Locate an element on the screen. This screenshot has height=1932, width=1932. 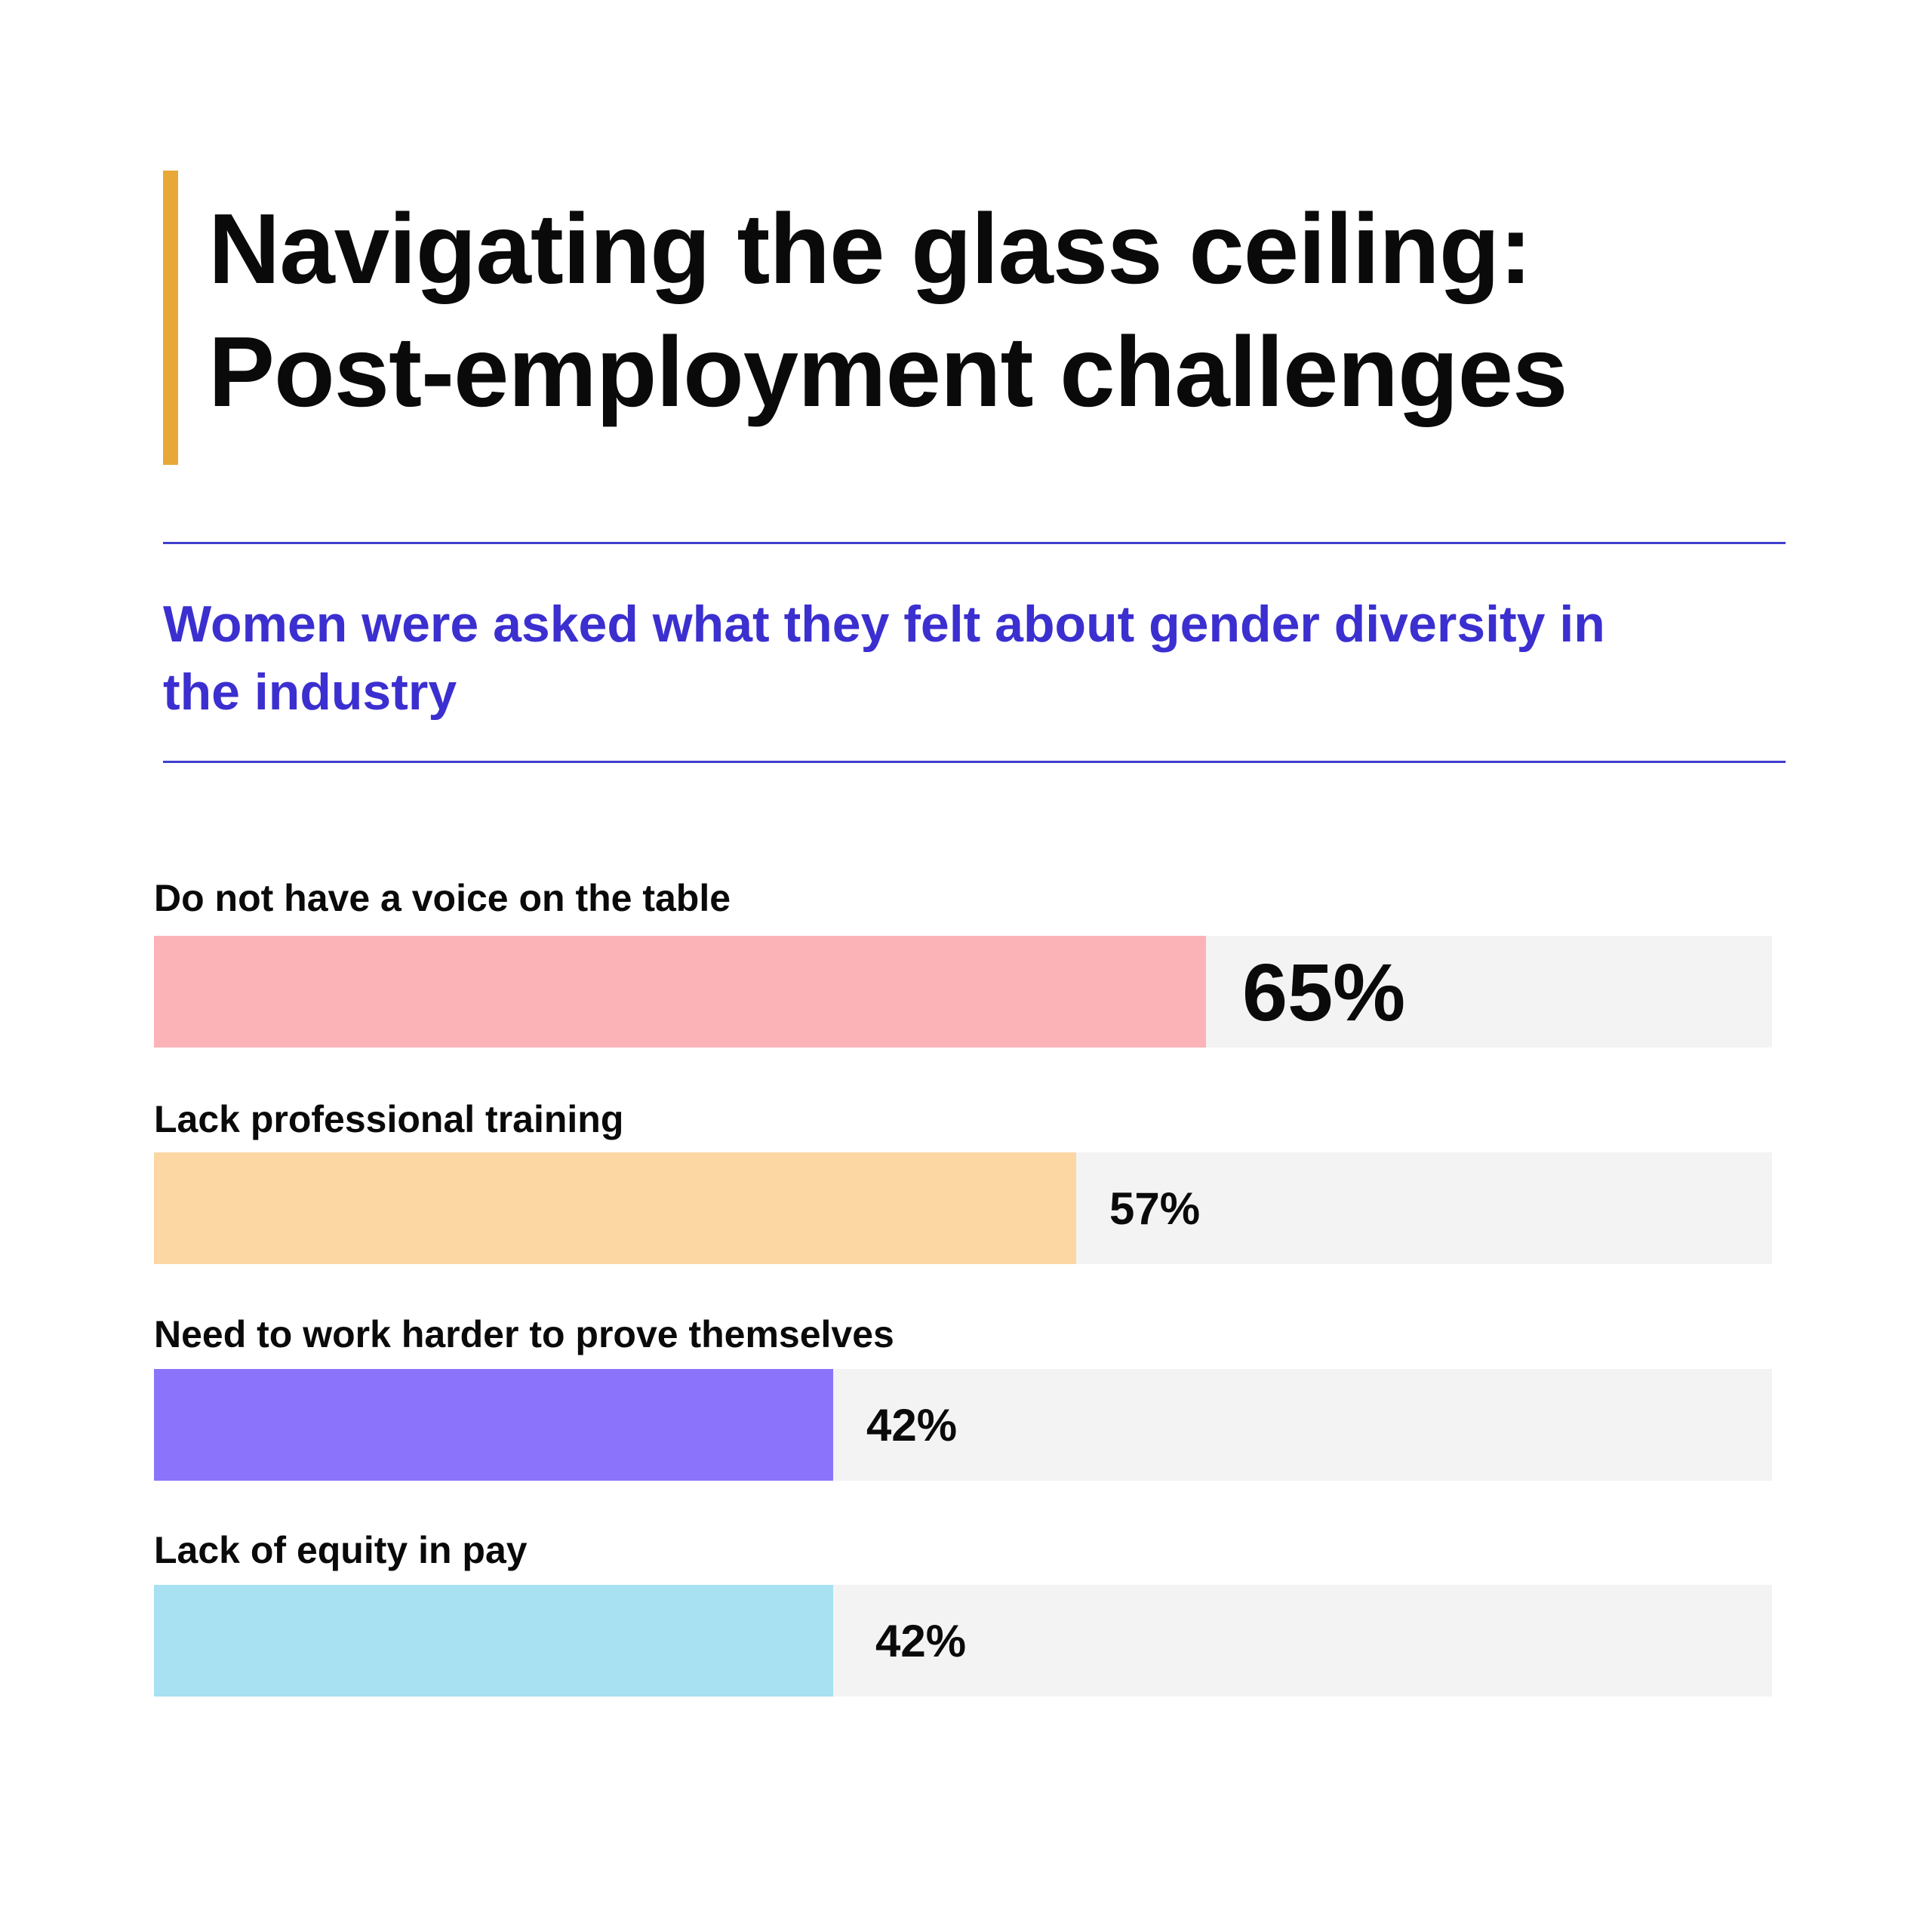
bar-label: Lack of equity in pay is located at coordinates (341, 1550).